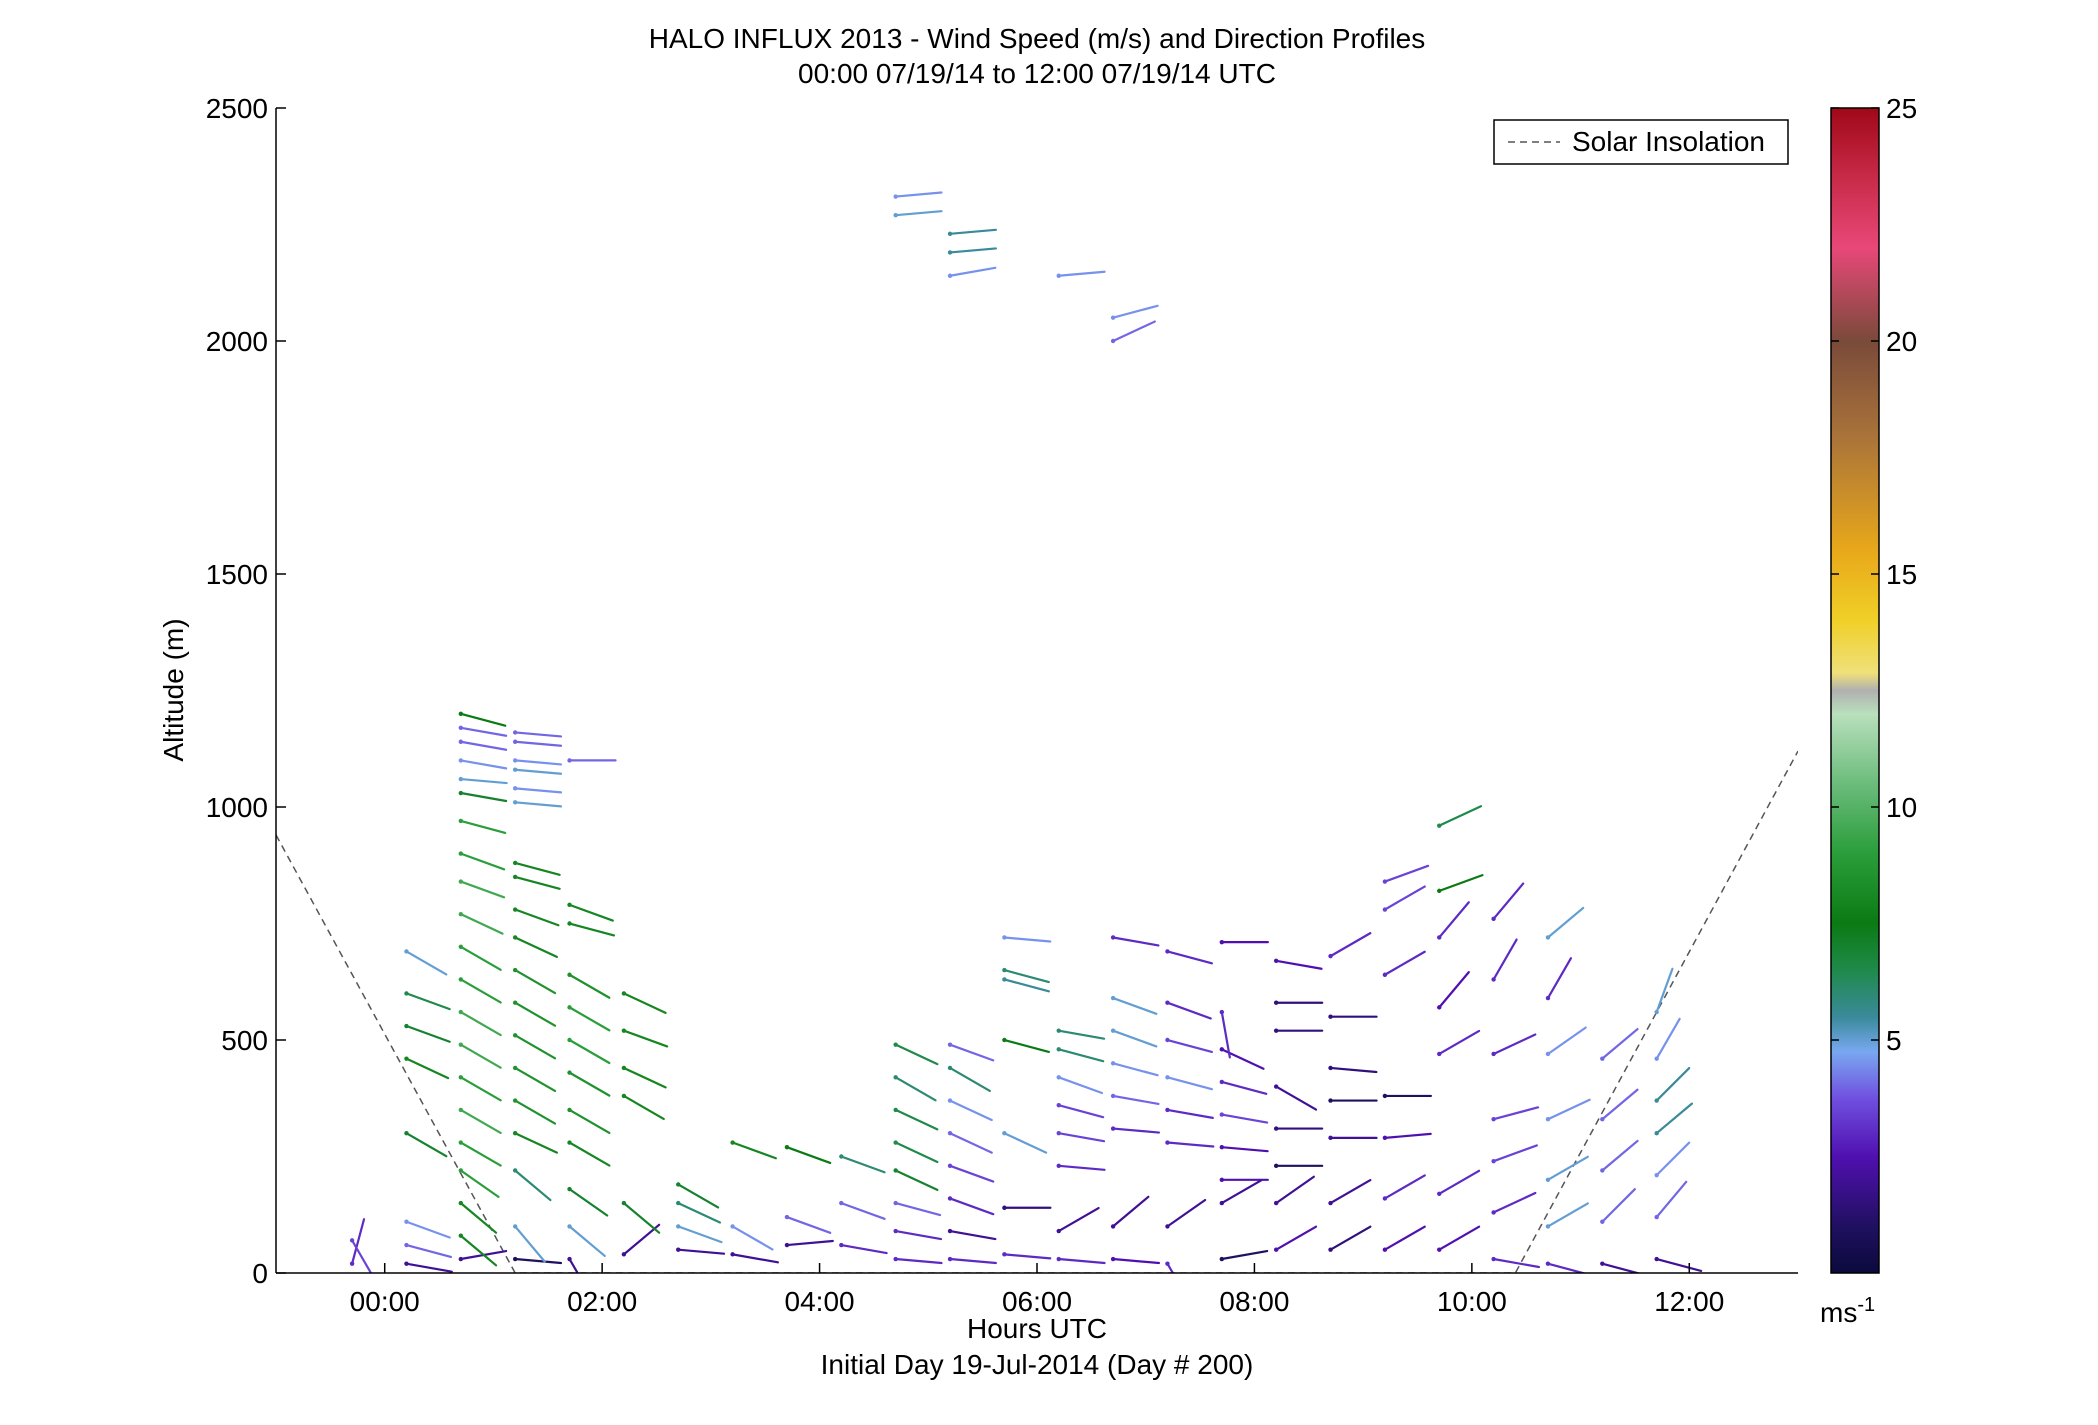  What do you see at coordinates (237, 341) in the screenshot?
I see `y-tick-label: 2000` at bounding box center [237, 341].